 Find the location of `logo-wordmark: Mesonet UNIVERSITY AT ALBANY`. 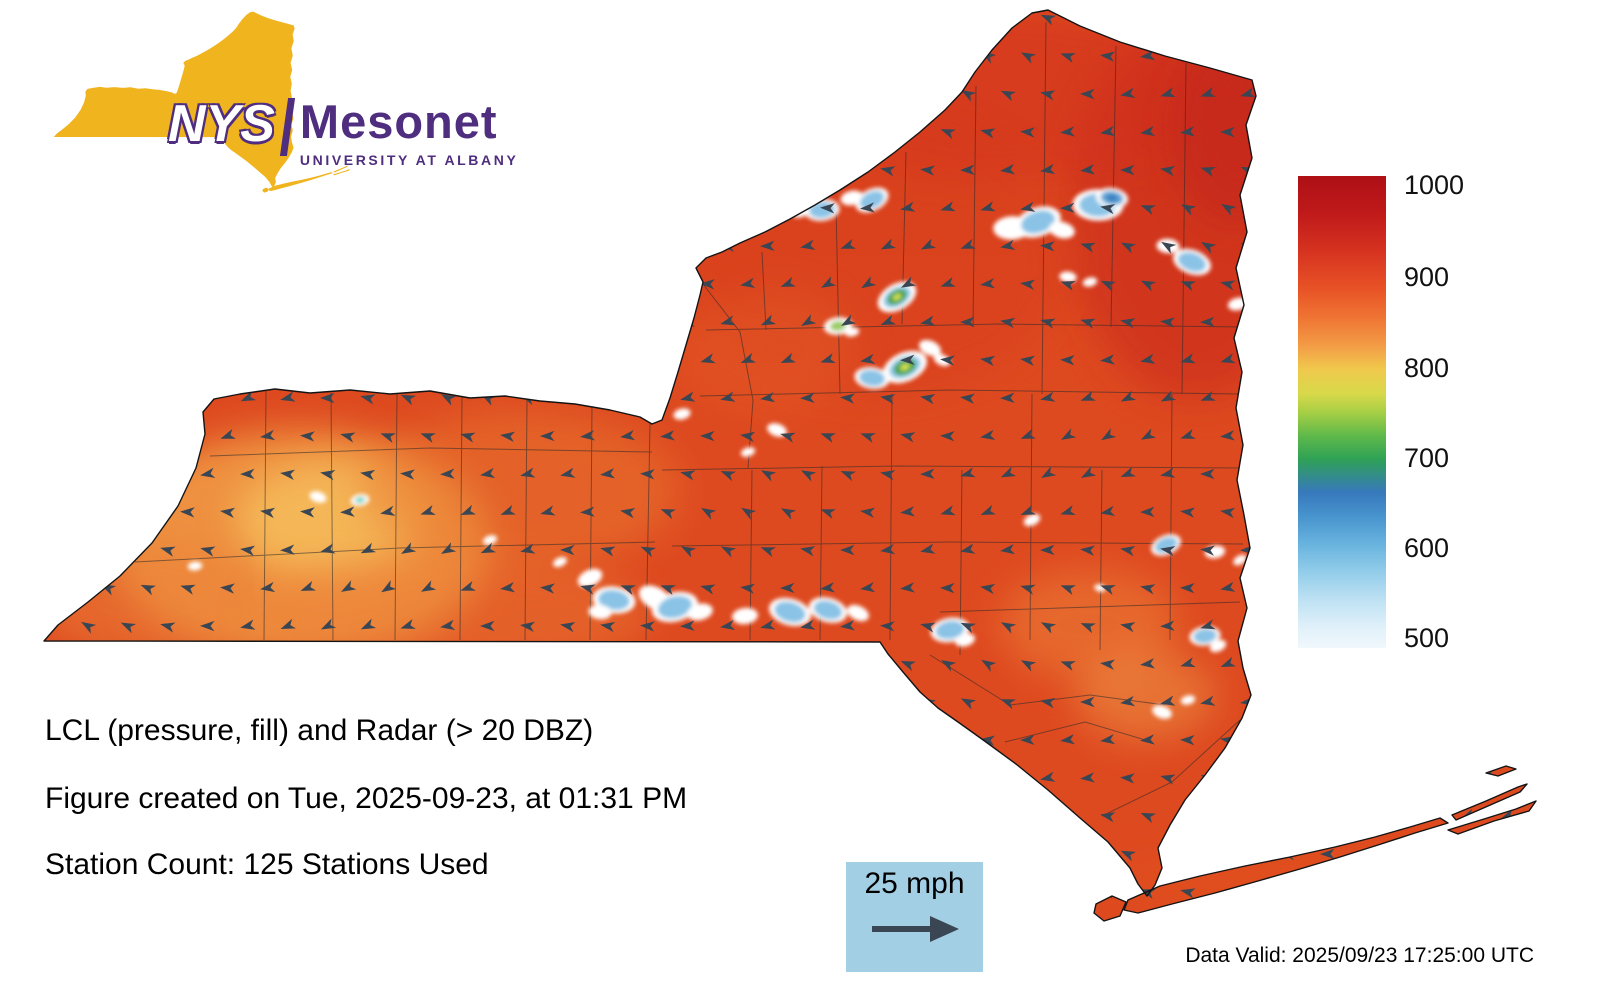

logo-wordmark: Mesonet UNIVERSITY AT ALBANY is located at coordinates (409, 133).